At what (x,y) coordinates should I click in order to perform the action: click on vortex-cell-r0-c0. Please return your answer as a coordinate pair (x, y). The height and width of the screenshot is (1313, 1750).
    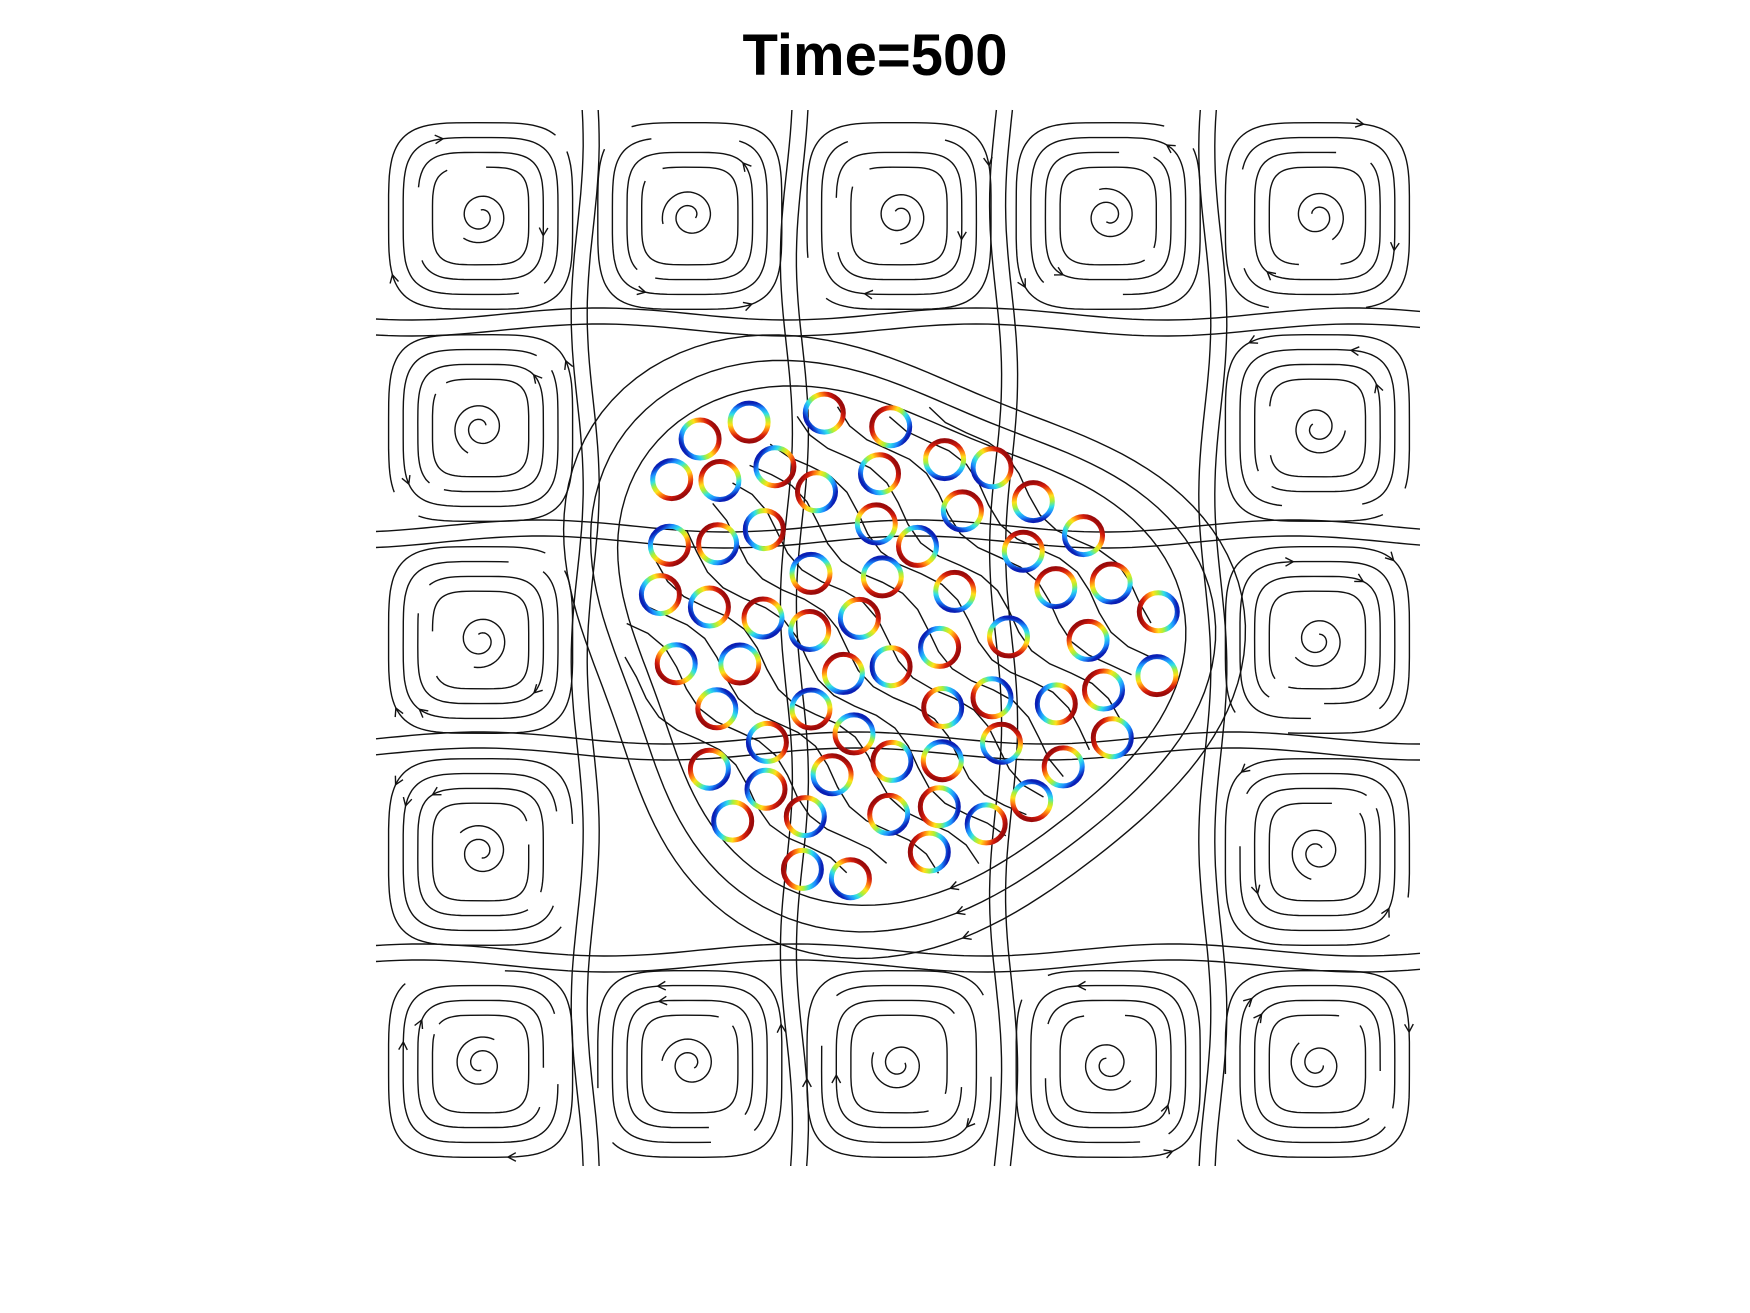
    Looking at the image, I should click on (480, 216).